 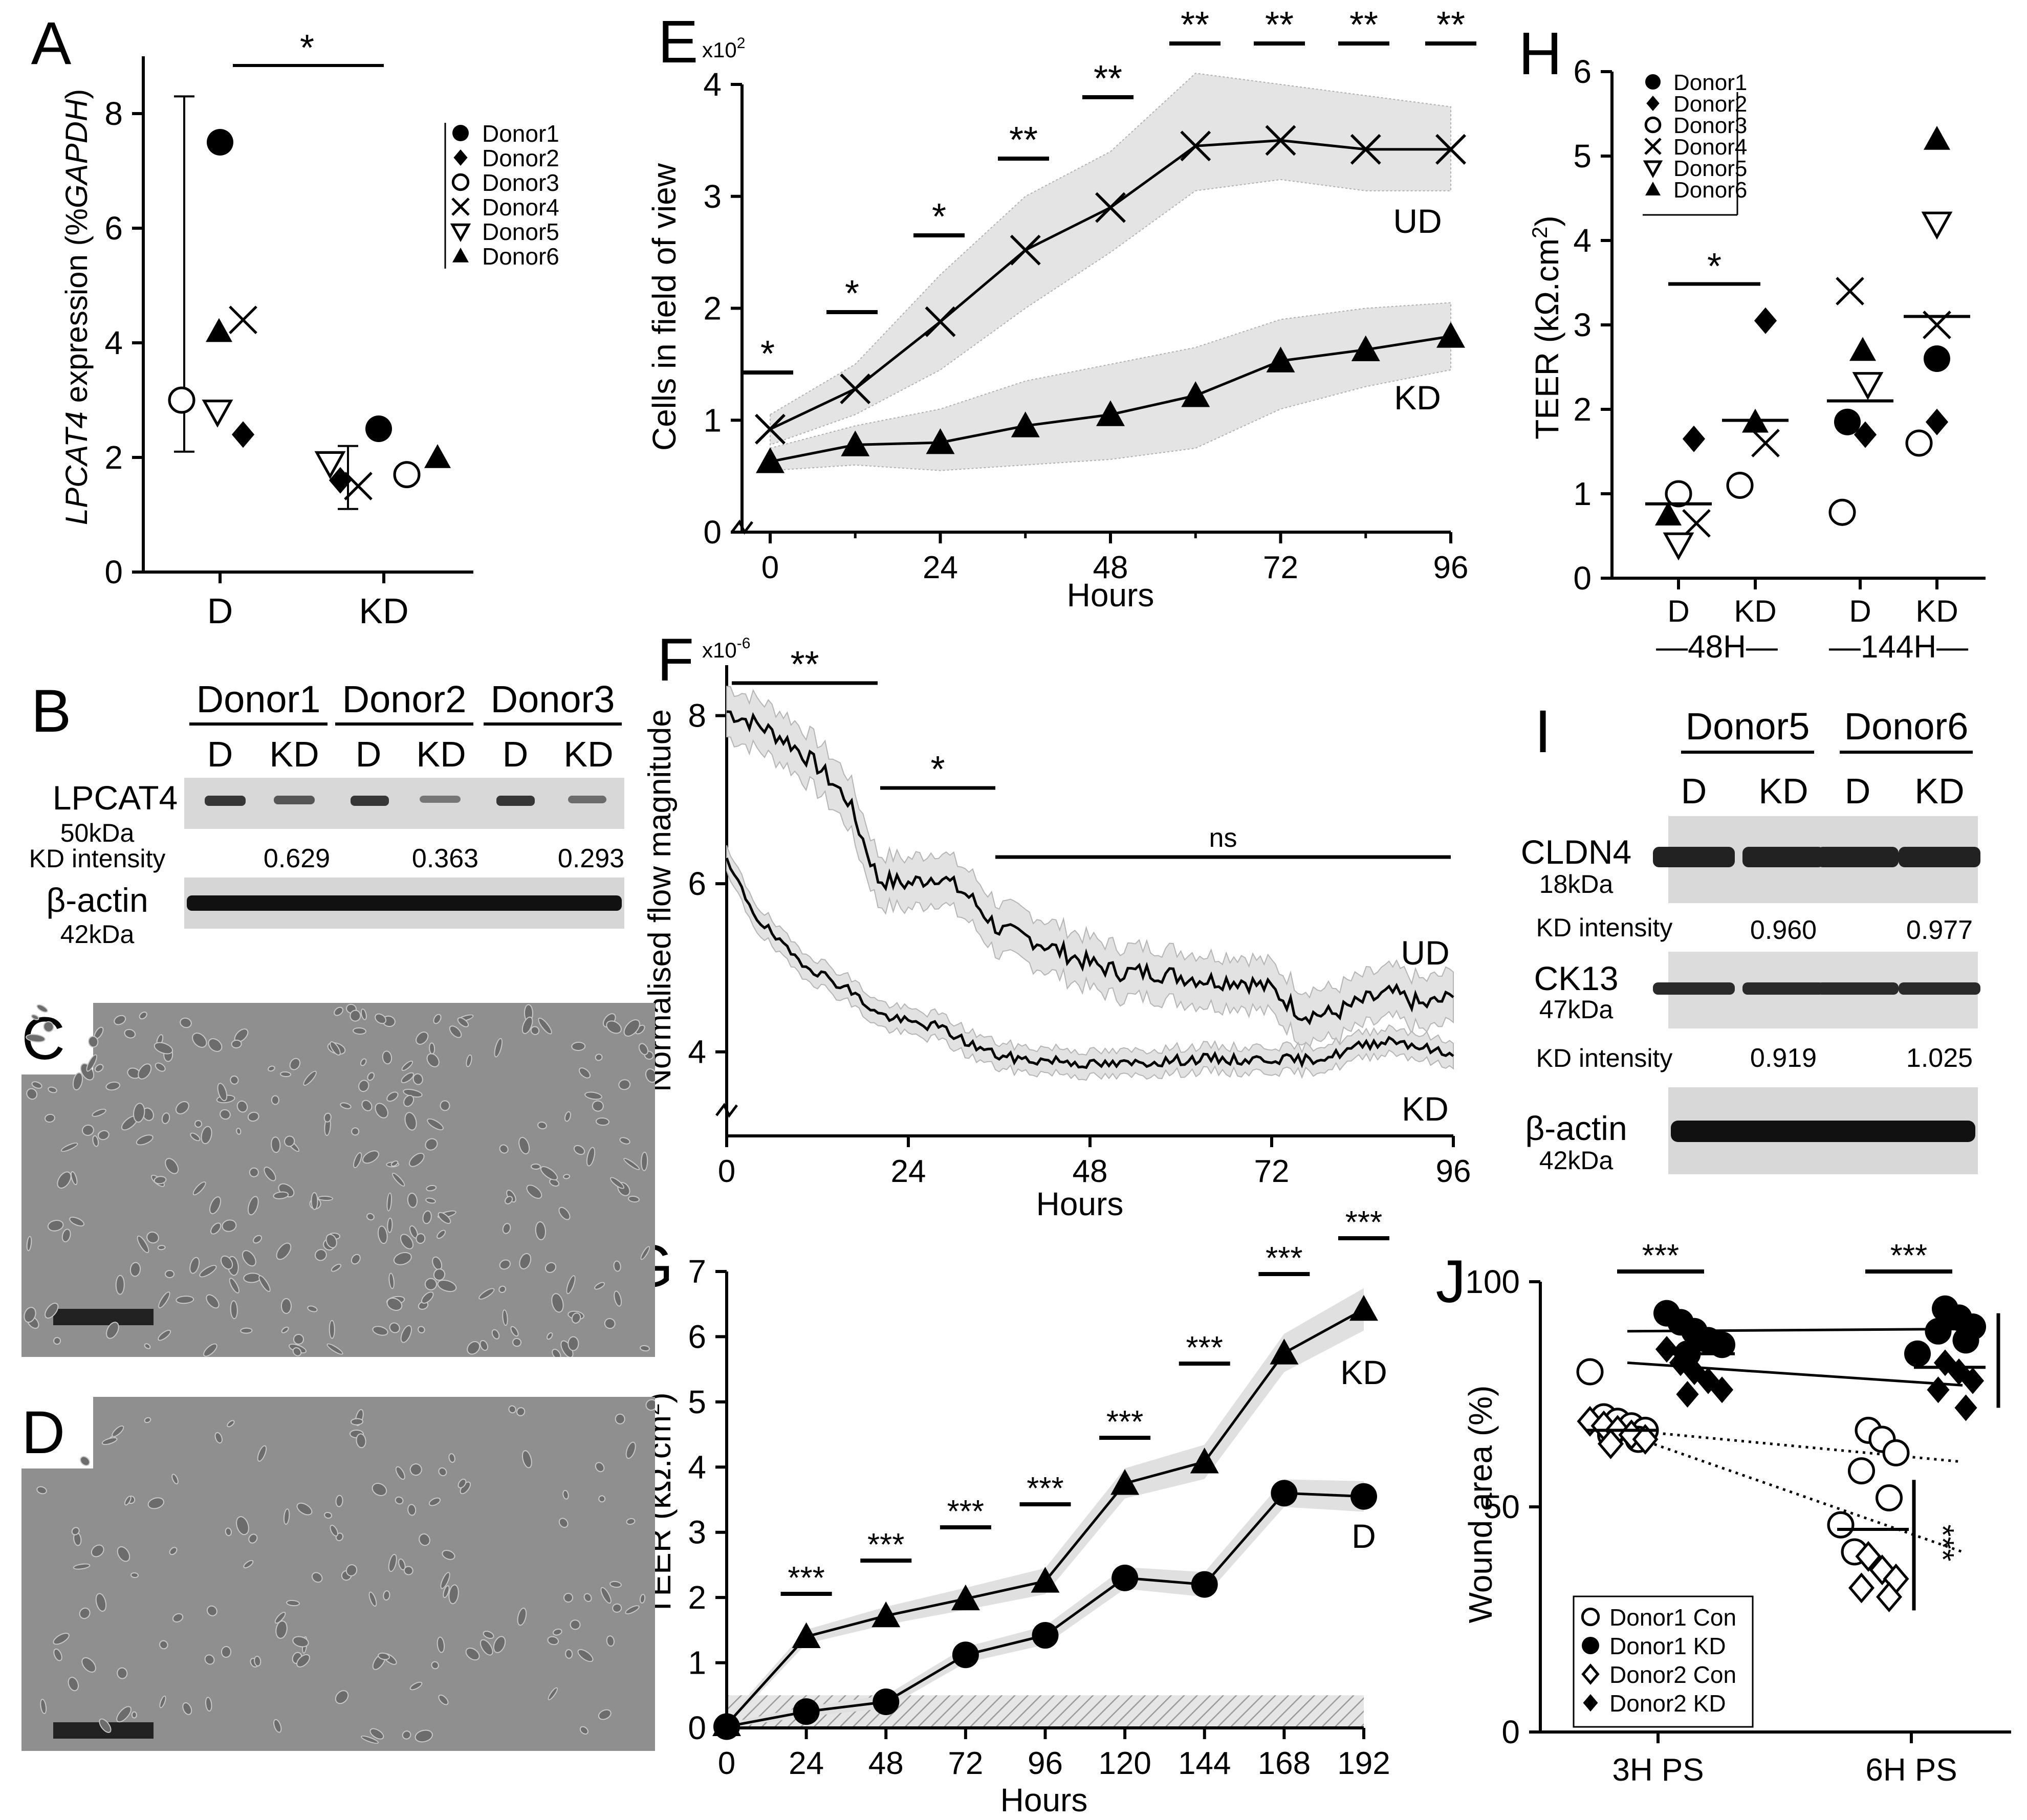 I want to click on y-label-close: ), so click(x=76, y=94).